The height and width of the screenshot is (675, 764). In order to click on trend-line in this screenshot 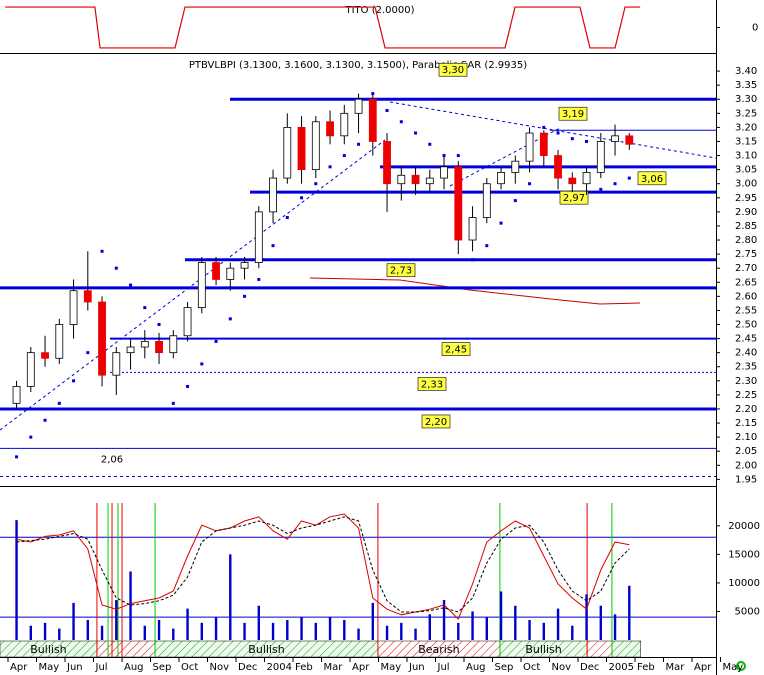, I will do `click(553, 130)`.